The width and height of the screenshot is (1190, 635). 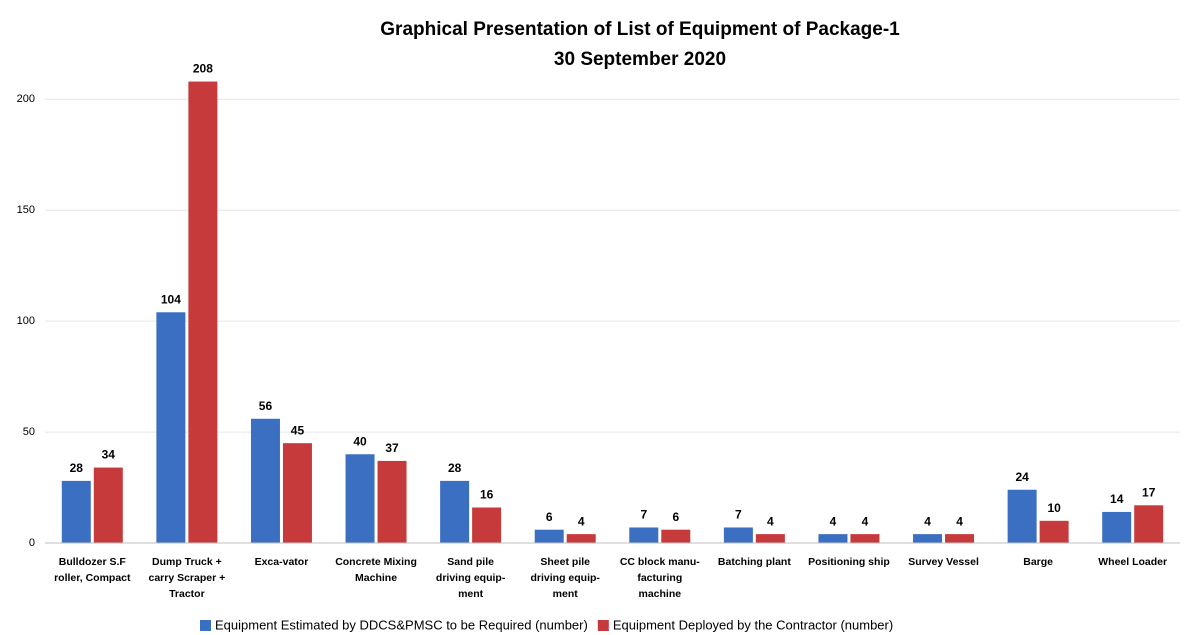 What do you see at coordinates (187, 594) in the screenshot?
I see `x-tick-label: Tractor` at bounding box center [187, 594].